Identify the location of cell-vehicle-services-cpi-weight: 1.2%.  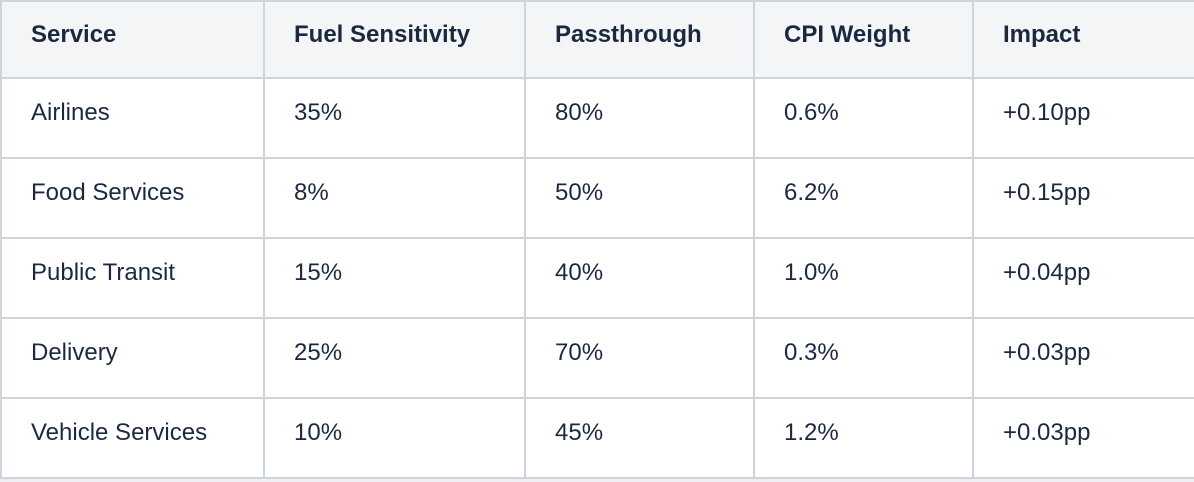
(863, 438).